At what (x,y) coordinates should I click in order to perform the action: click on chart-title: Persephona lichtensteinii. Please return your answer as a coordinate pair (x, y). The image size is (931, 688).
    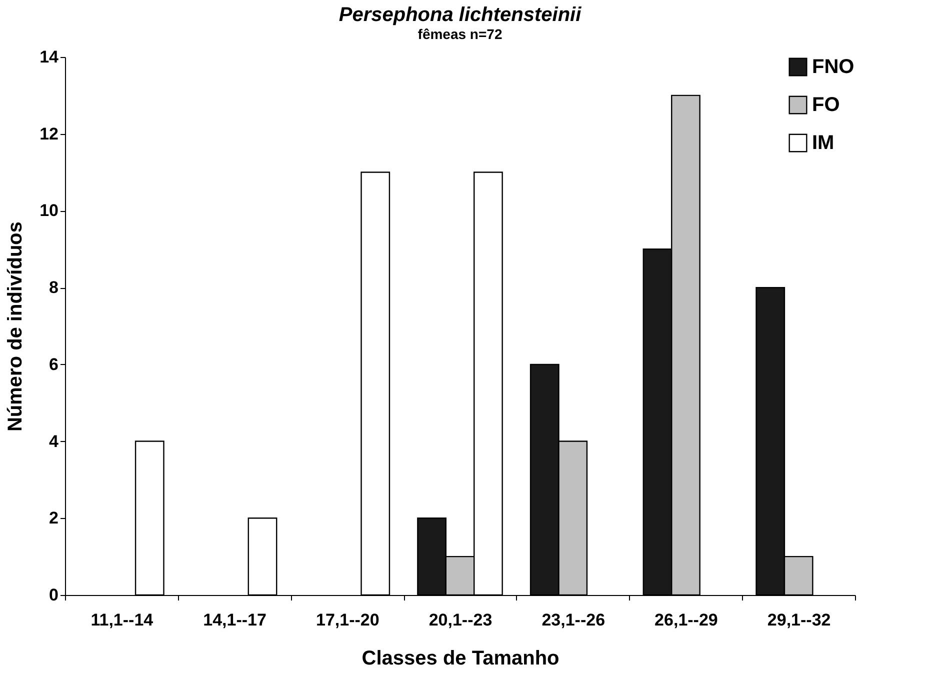
    Looking at the image, I should click on (460, 15).